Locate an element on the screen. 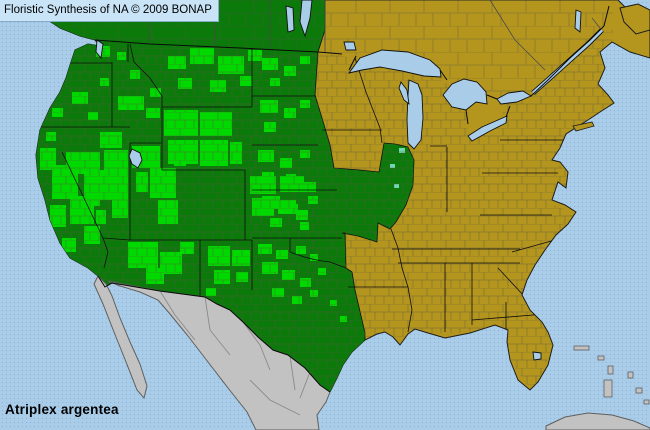  lake-of-the-woods is located at coordinates (350, 46).